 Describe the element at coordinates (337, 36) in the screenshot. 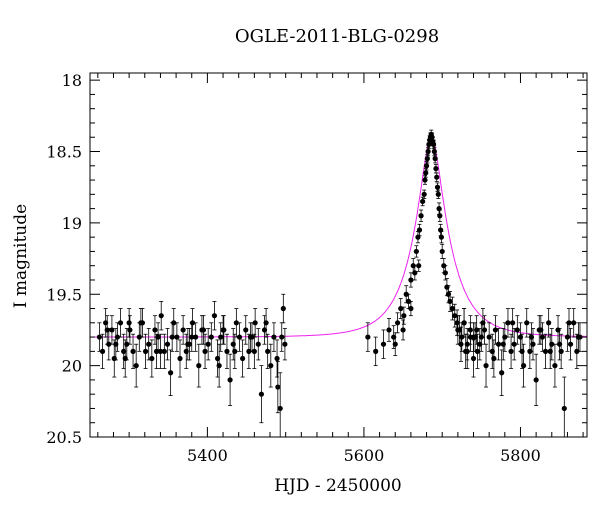

I see `chart-title: OGLE-2011-BLG-0298` at that location.